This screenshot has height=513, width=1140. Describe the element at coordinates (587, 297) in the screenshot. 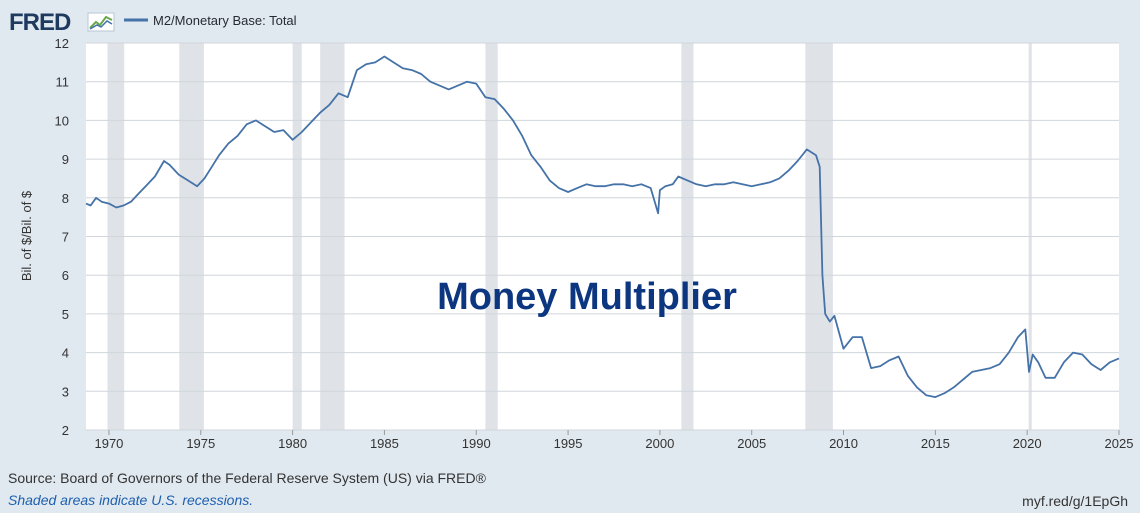

I see `chart-annotation: Money Multiplier` at that location.